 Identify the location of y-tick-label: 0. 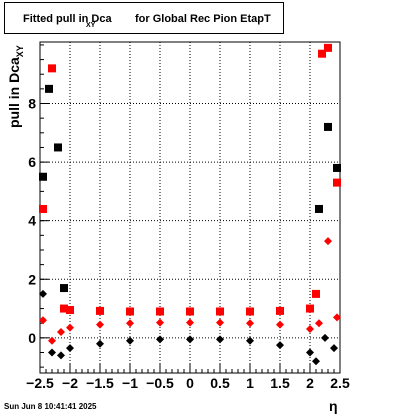
(32, 338).